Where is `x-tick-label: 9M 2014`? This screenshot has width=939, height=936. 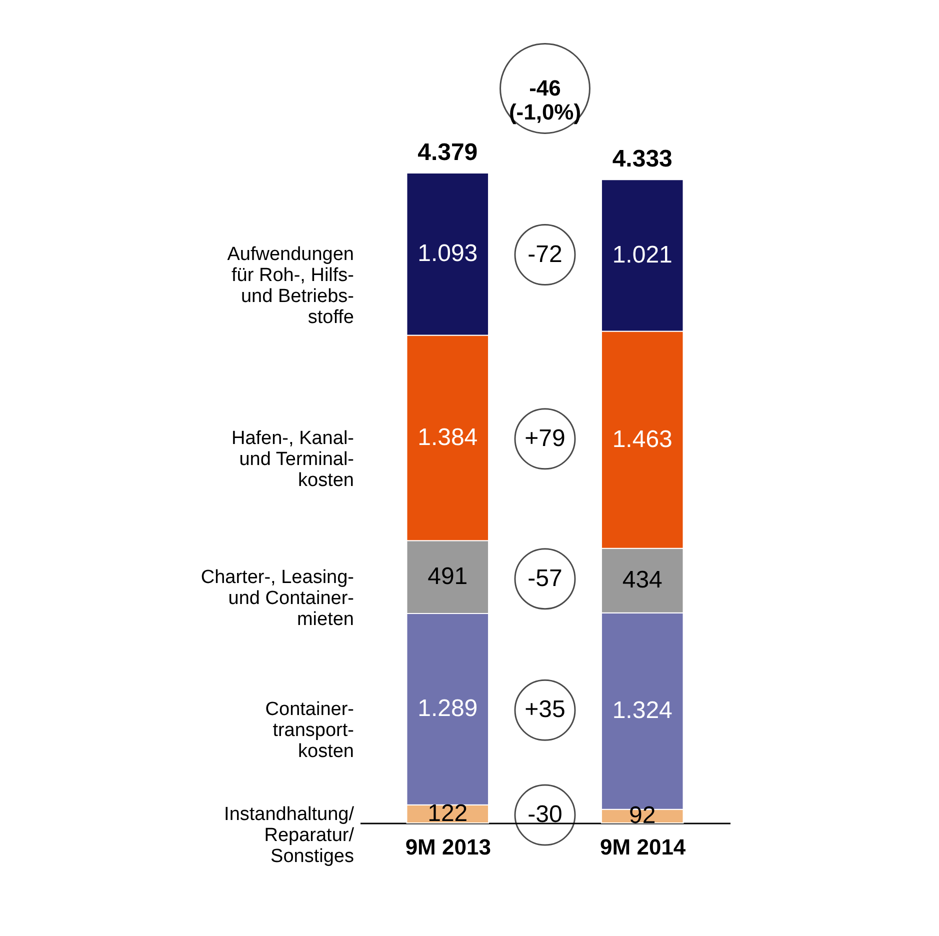 x-tick-label: 9M 2014 is located at coordinates (643, 847).